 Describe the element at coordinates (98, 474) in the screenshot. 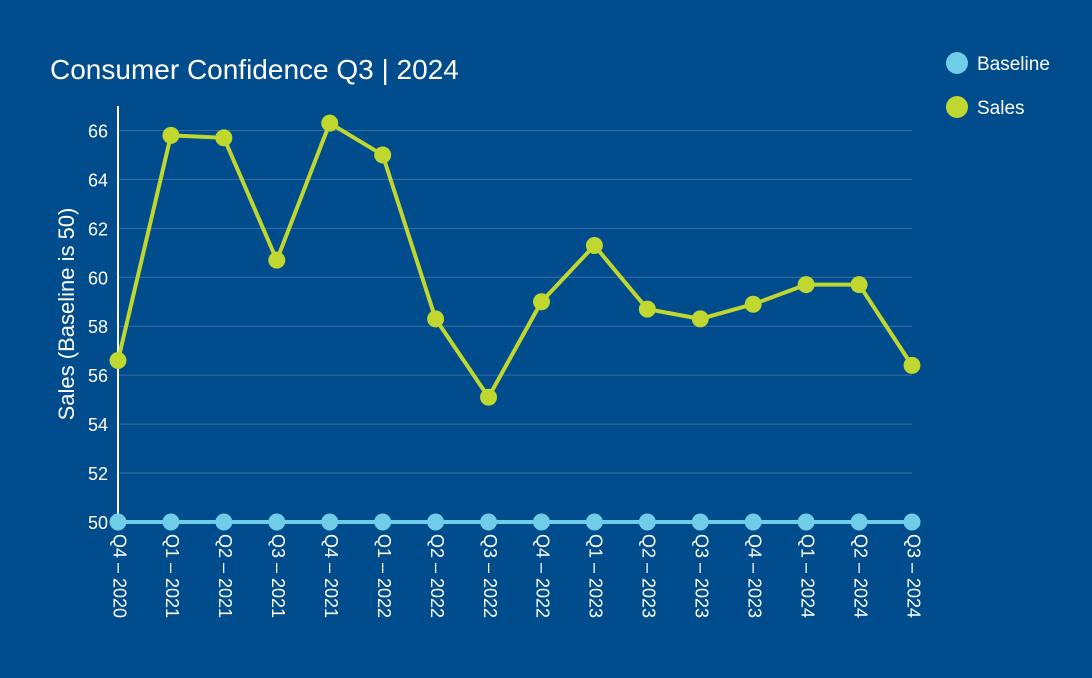

I see `y-tick-label: 52` at that location.